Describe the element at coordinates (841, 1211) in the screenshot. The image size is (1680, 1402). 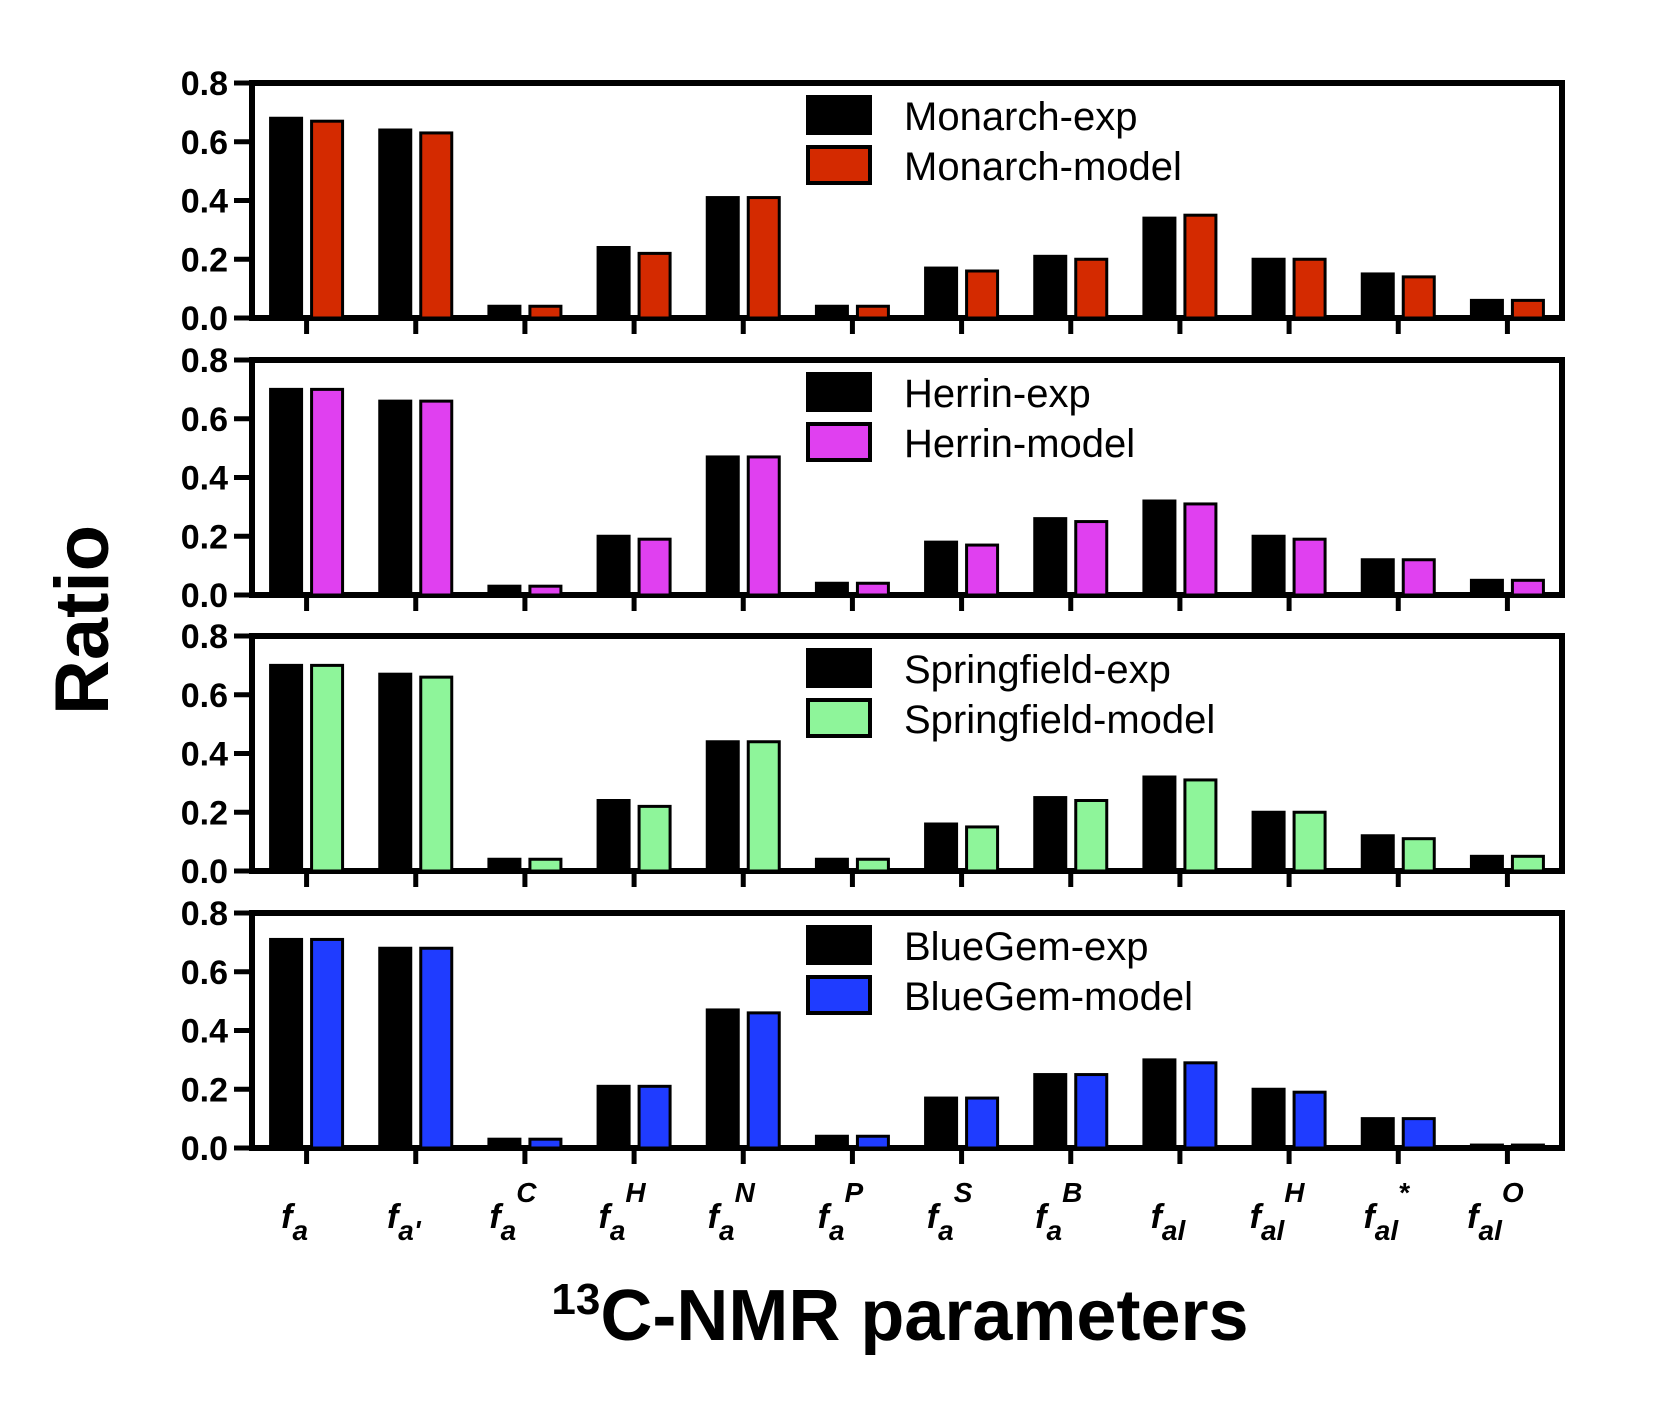
I see `x-tick-label: faP` at that location.